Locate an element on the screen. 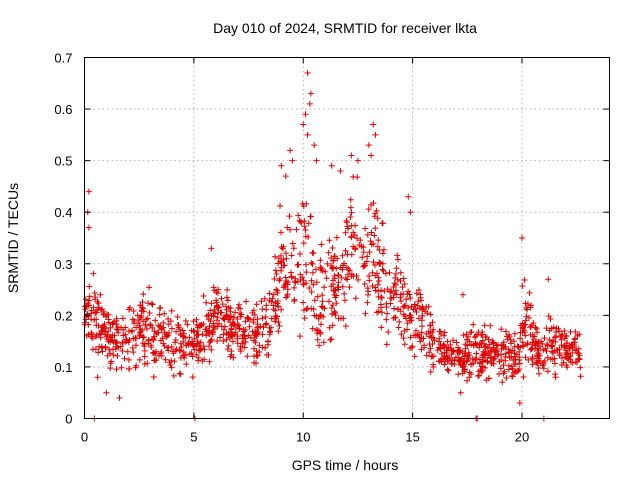 The width and height of the screenshot is (640, 480). x-axis-title: GPS time / hours is located at coordinates (345, 465).